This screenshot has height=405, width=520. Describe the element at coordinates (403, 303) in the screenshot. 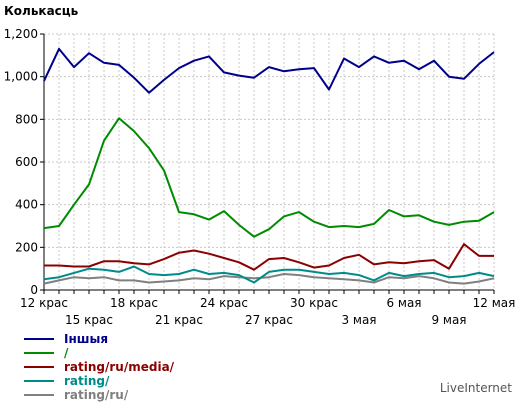

I see `x-tick-label: 6 мая` at that location.